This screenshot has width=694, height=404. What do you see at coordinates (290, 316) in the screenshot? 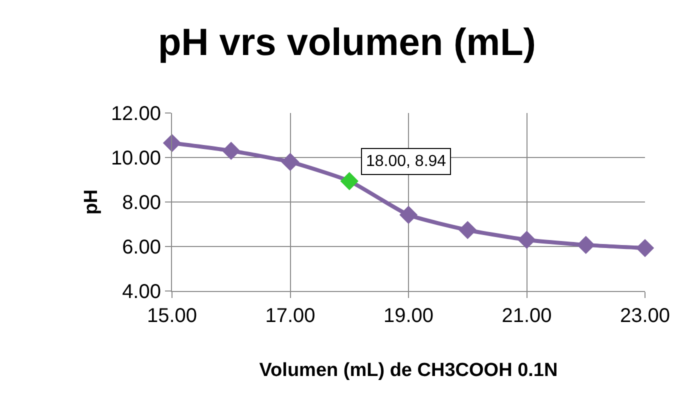
I see `x-tick-label: 17.00` at bounding box center [290, 316].